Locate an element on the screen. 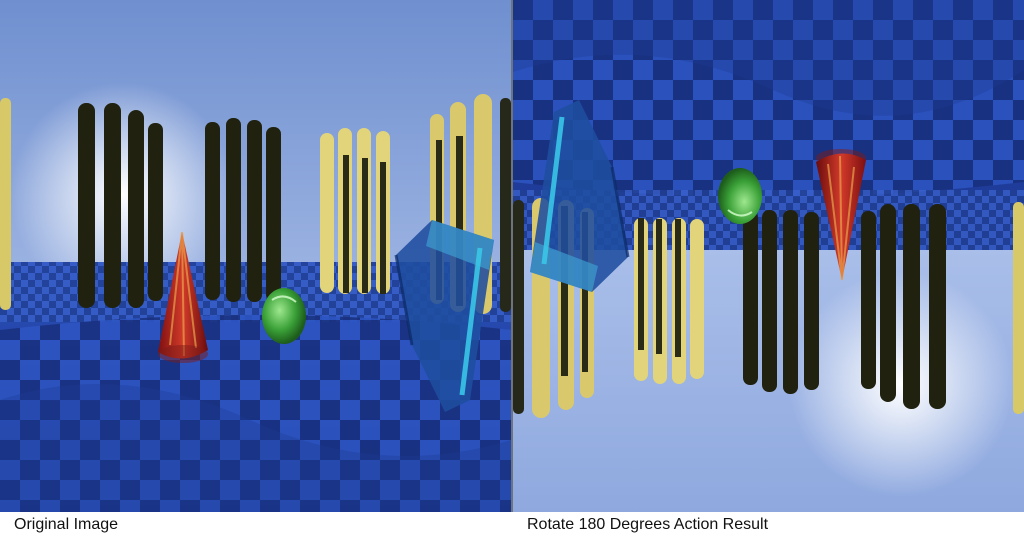  rotated-image-caption: Rotate 180 Degrees Action Result is located at coordinates (648, 524).